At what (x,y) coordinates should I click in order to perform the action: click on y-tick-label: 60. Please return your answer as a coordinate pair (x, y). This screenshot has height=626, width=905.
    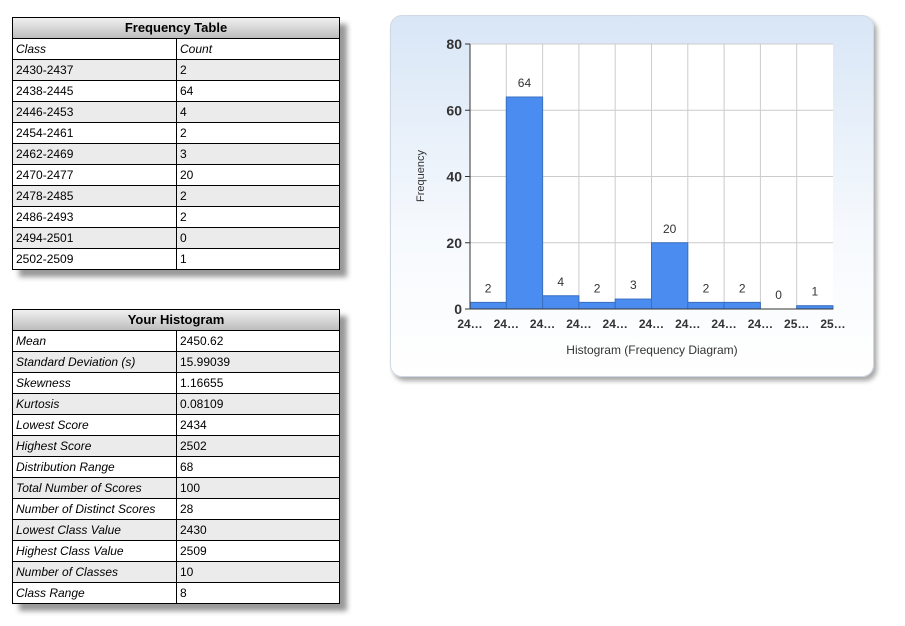
    Looking at the image, I should click on (454, 110).